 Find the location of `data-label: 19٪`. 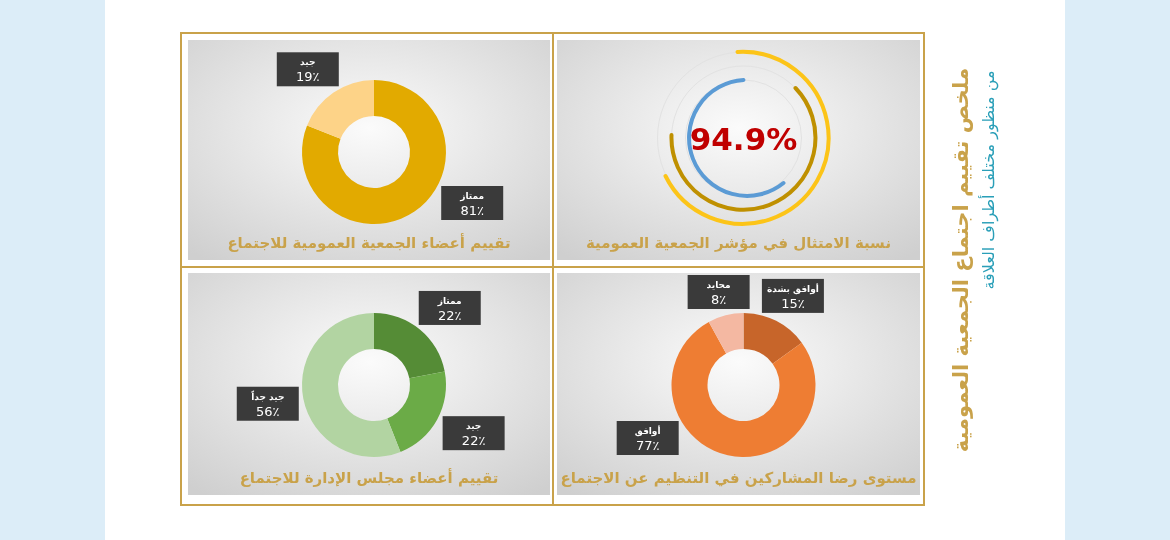

data-label: 19٪ is located at coordinates (308, 77).